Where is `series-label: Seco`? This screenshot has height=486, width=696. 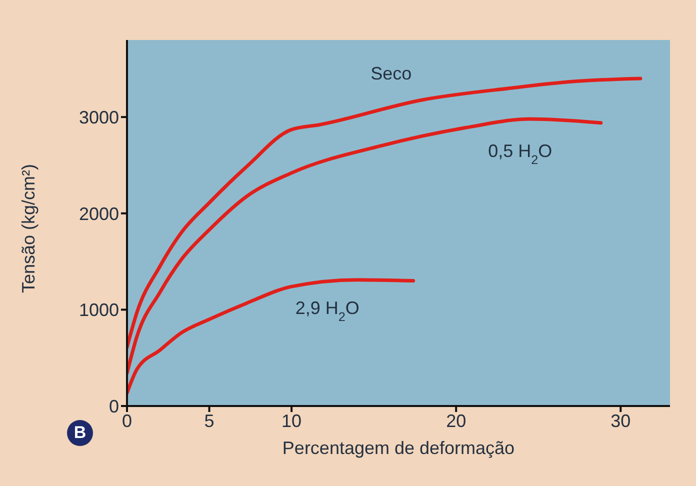 series-label: Seco is located at coordinates (391, 74).